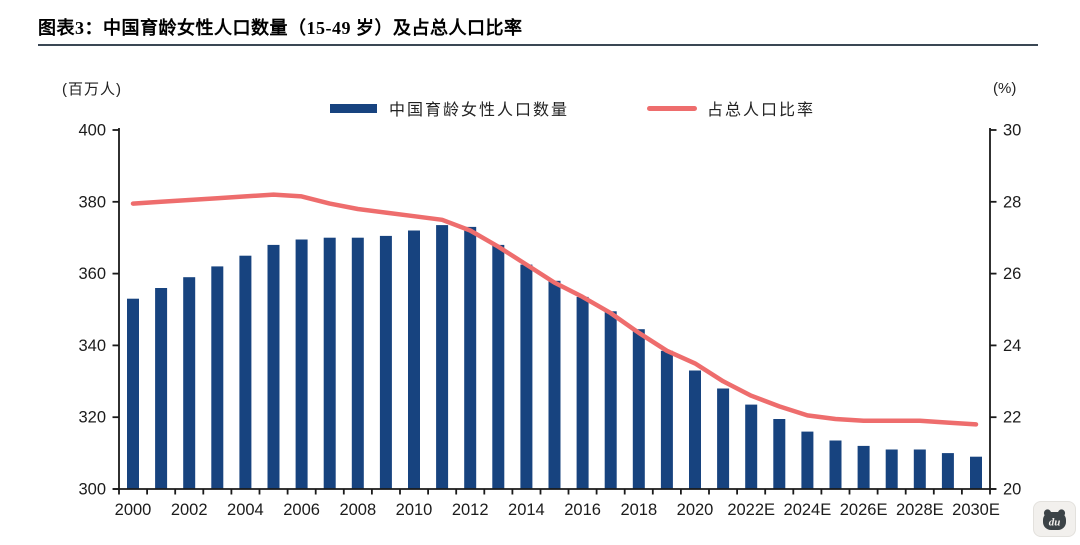  I want to click on legend-item-population: 中国育龄女性人口数量, so click(449, 108).